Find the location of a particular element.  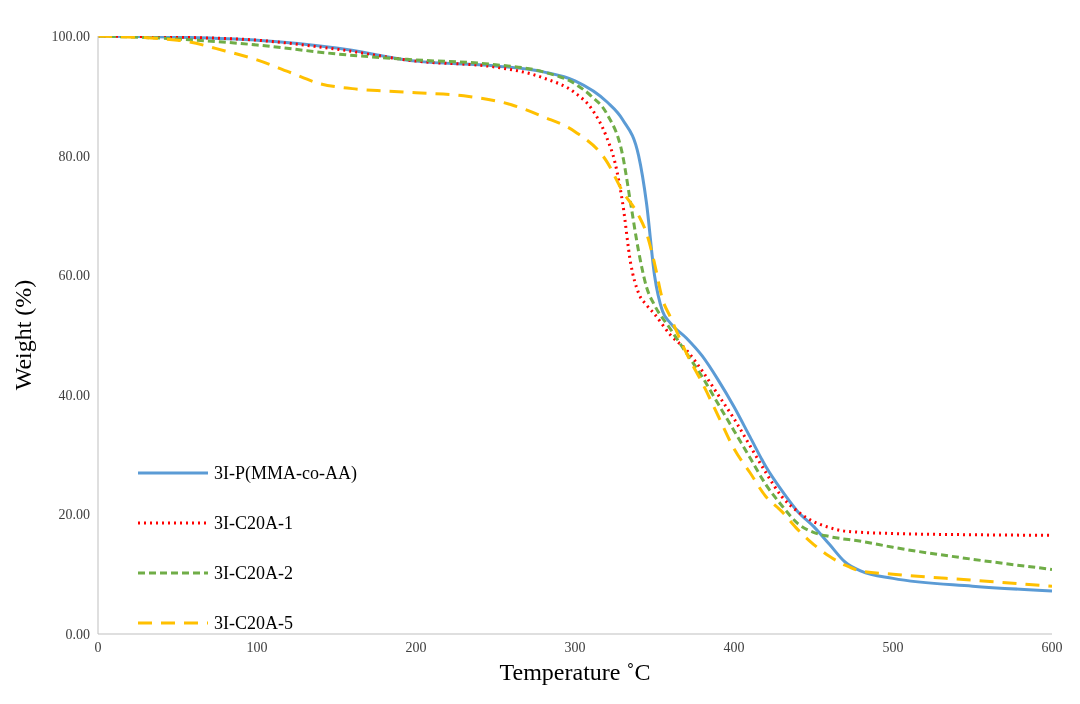

legend-label: 3I-C20A-2 is located at coordinates (253, 573).